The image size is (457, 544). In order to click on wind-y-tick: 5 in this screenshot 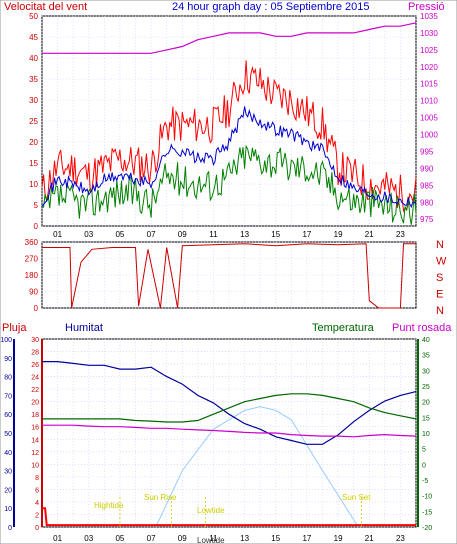, I will do `click(36, 205)`.